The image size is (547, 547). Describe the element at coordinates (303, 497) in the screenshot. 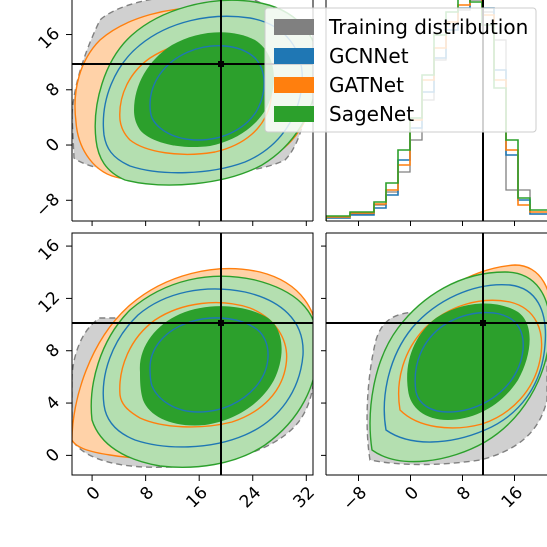

I see `bl-x-tick-label: 32` at that location.